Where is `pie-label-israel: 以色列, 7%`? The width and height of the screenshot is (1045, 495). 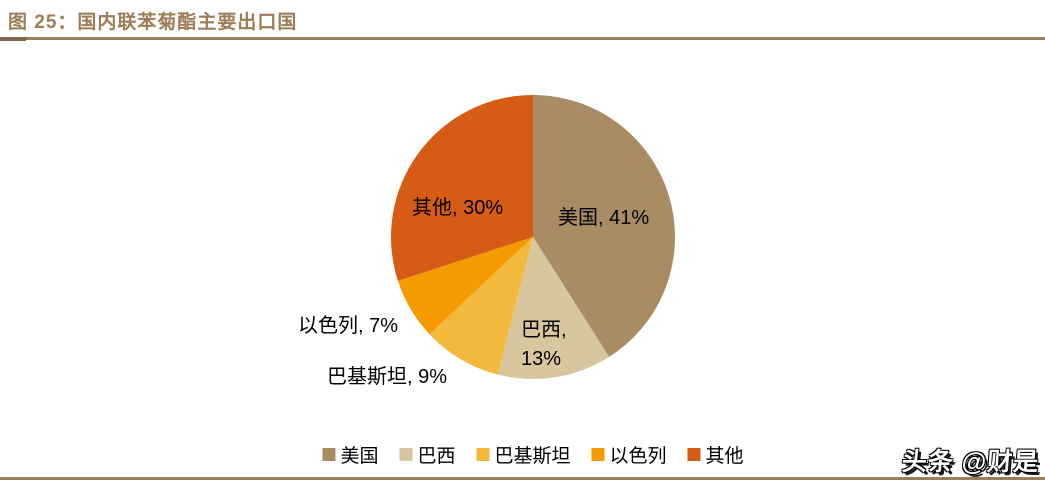 pie-label-israel: 以色列, 7% is located at coordinates (348, 326).